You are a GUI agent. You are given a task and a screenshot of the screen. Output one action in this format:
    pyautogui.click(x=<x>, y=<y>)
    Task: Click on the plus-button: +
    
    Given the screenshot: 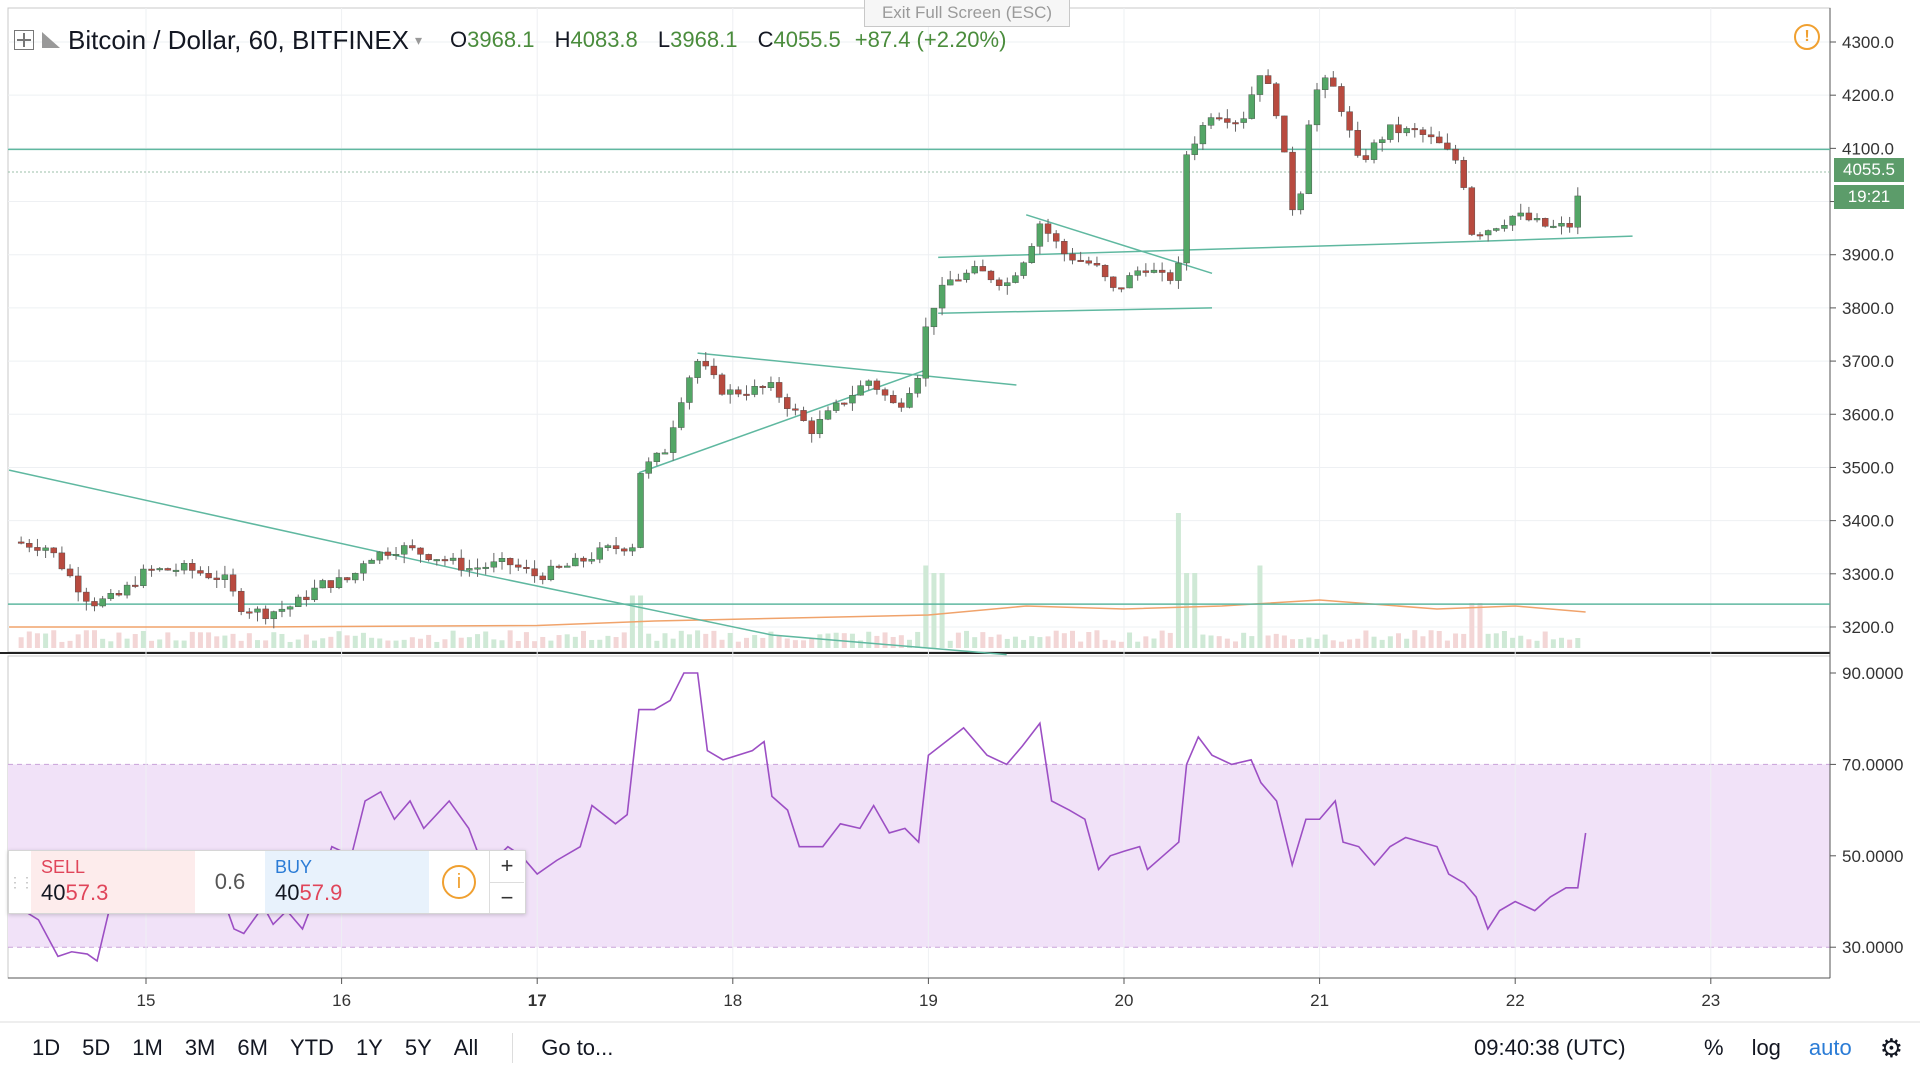 What is the action you would take?
    pyautogui.click(x=507, y=866)
    